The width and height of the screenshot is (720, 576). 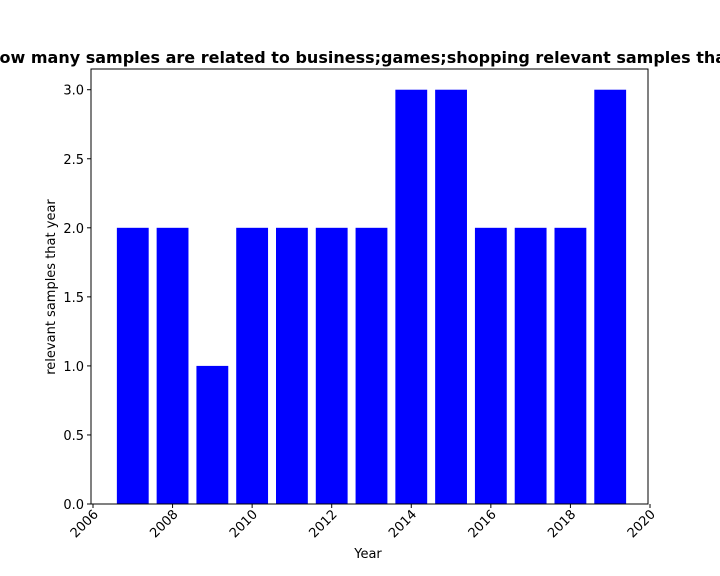 I want to click on bar-2017, so click(x=530, y=366).